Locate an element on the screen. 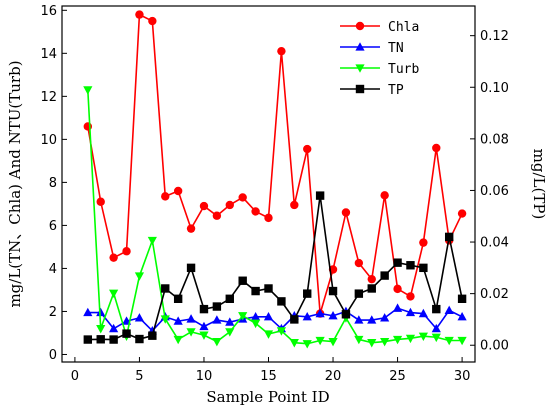 This screenshot has width=550, height=411. y-left-tick-label: 14 is located at coordinates (48, 54).